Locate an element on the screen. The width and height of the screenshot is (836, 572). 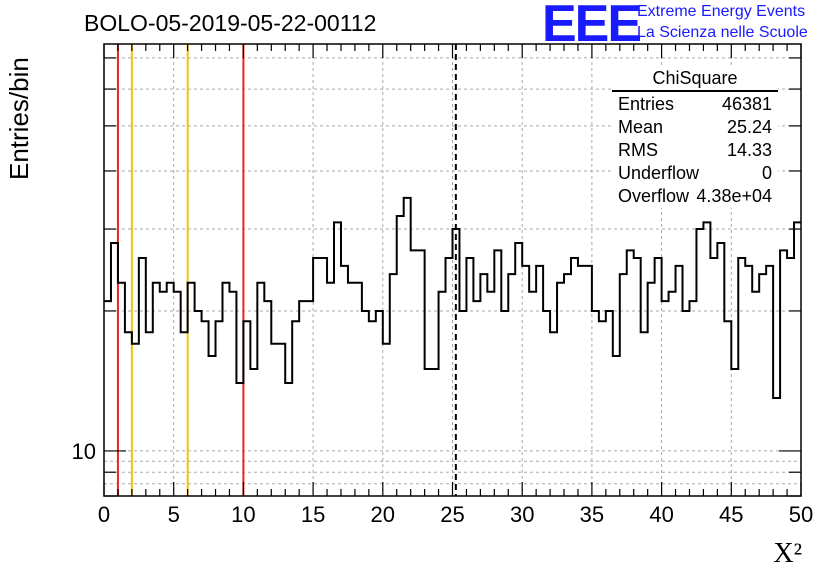
stats-value: 14.33 is located at coordinates (749, 150).